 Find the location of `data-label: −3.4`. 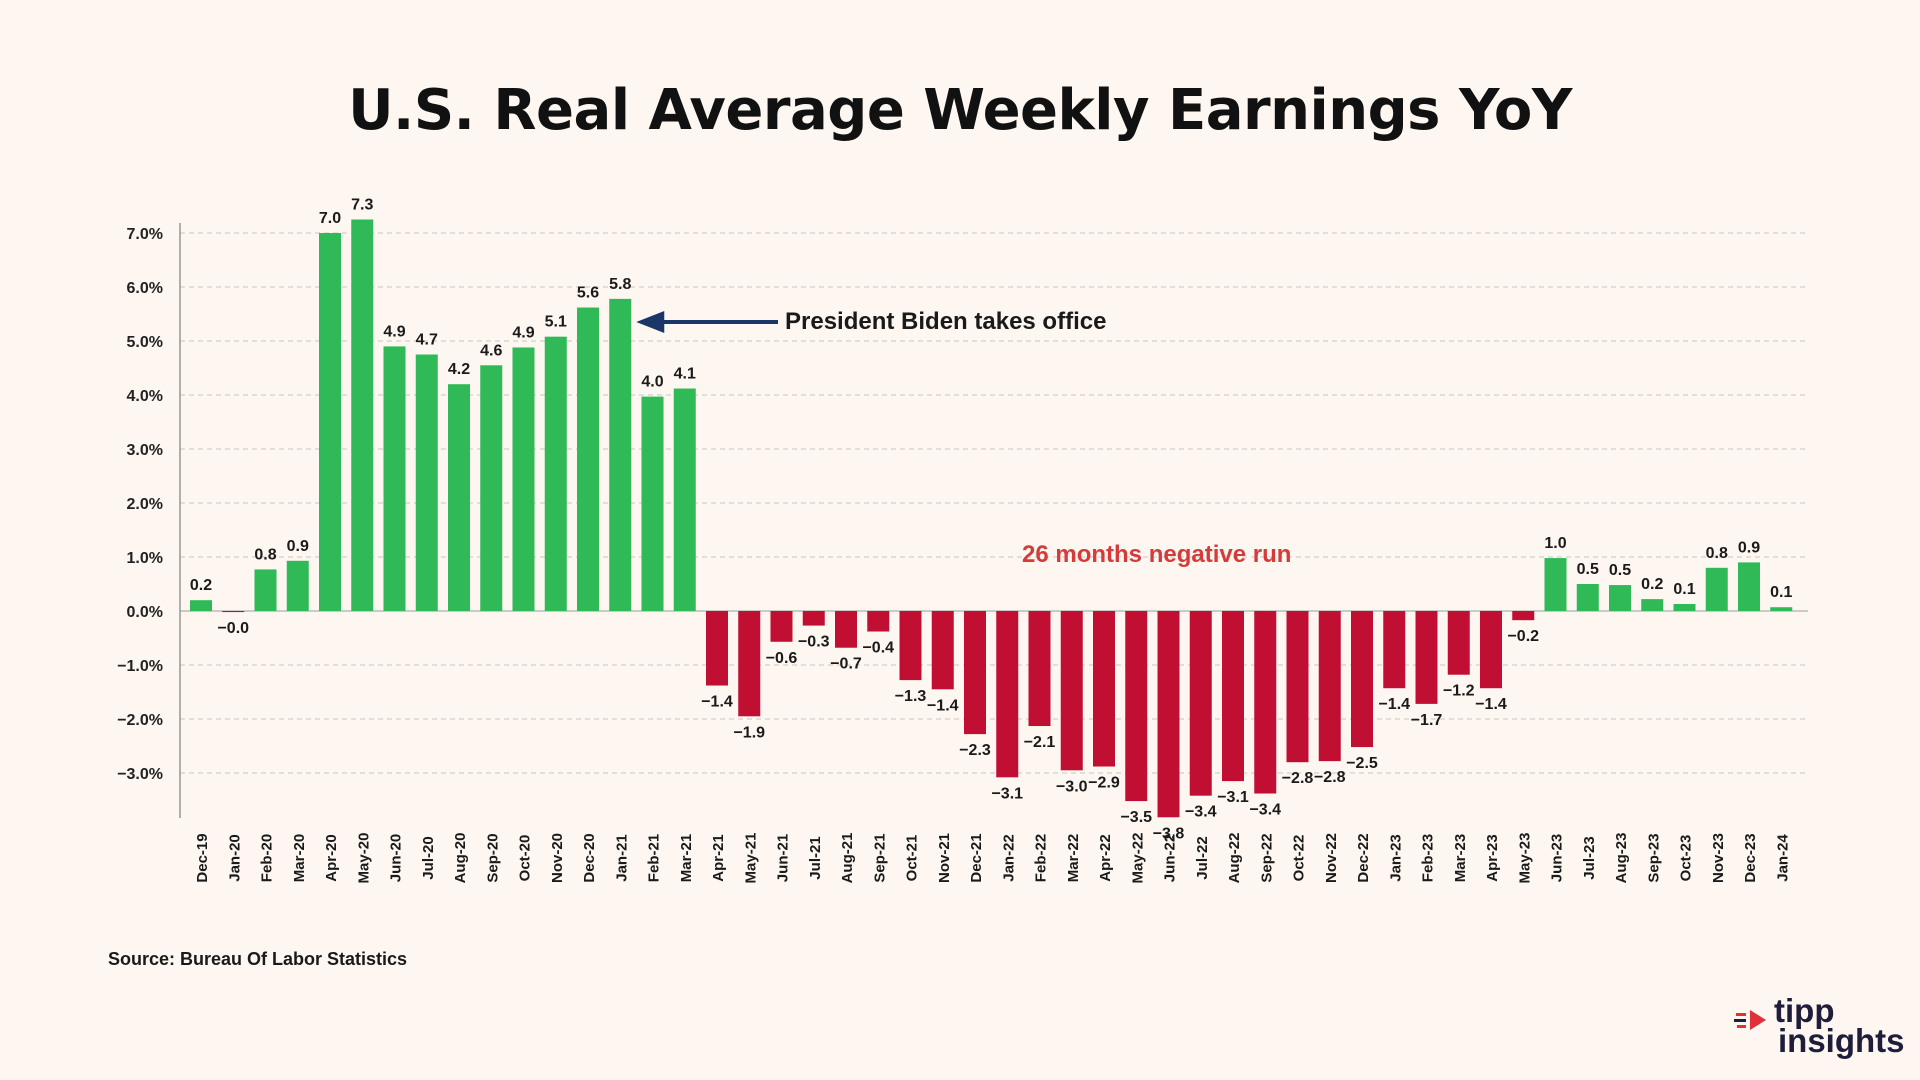

data-label: −3.4 is located at coordinates (1265, 810).